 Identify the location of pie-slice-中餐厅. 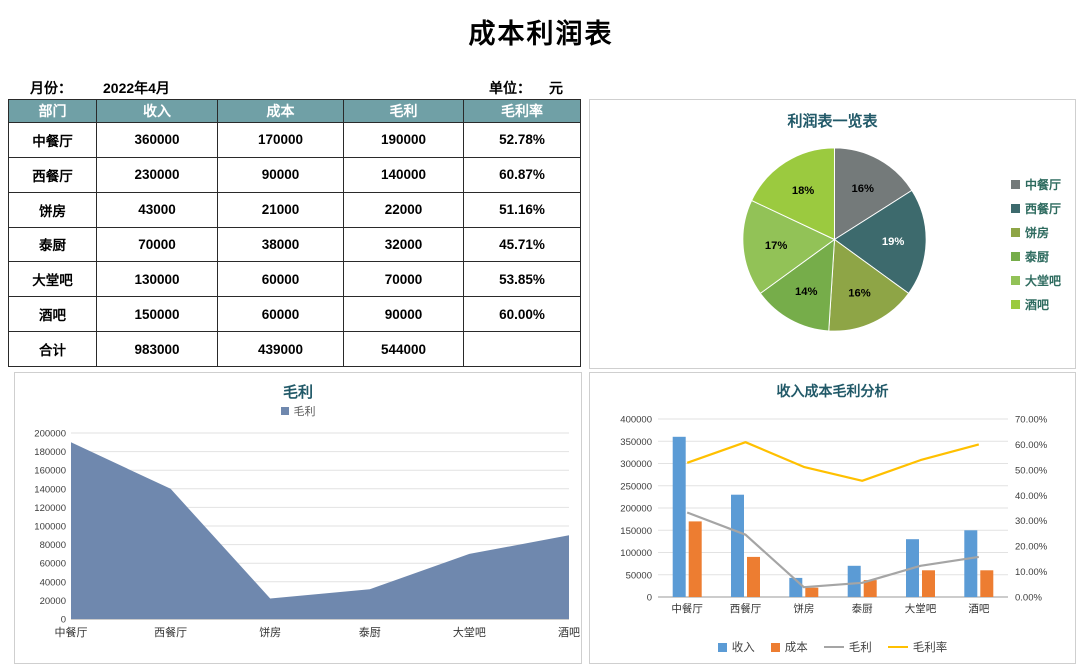
(873, 194).